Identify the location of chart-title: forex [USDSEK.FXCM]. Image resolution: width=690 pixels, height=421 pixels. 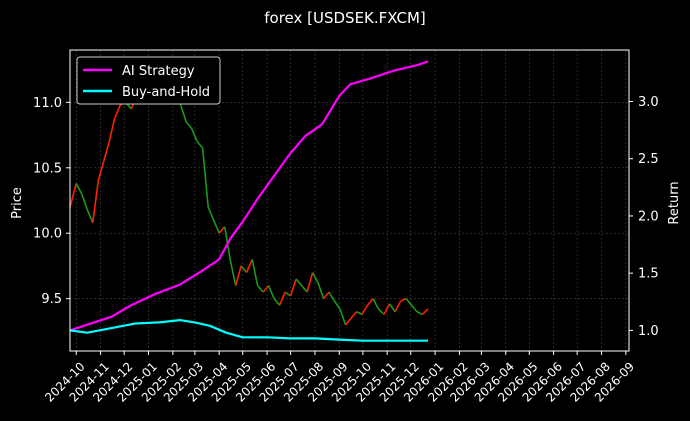
(345, 18).